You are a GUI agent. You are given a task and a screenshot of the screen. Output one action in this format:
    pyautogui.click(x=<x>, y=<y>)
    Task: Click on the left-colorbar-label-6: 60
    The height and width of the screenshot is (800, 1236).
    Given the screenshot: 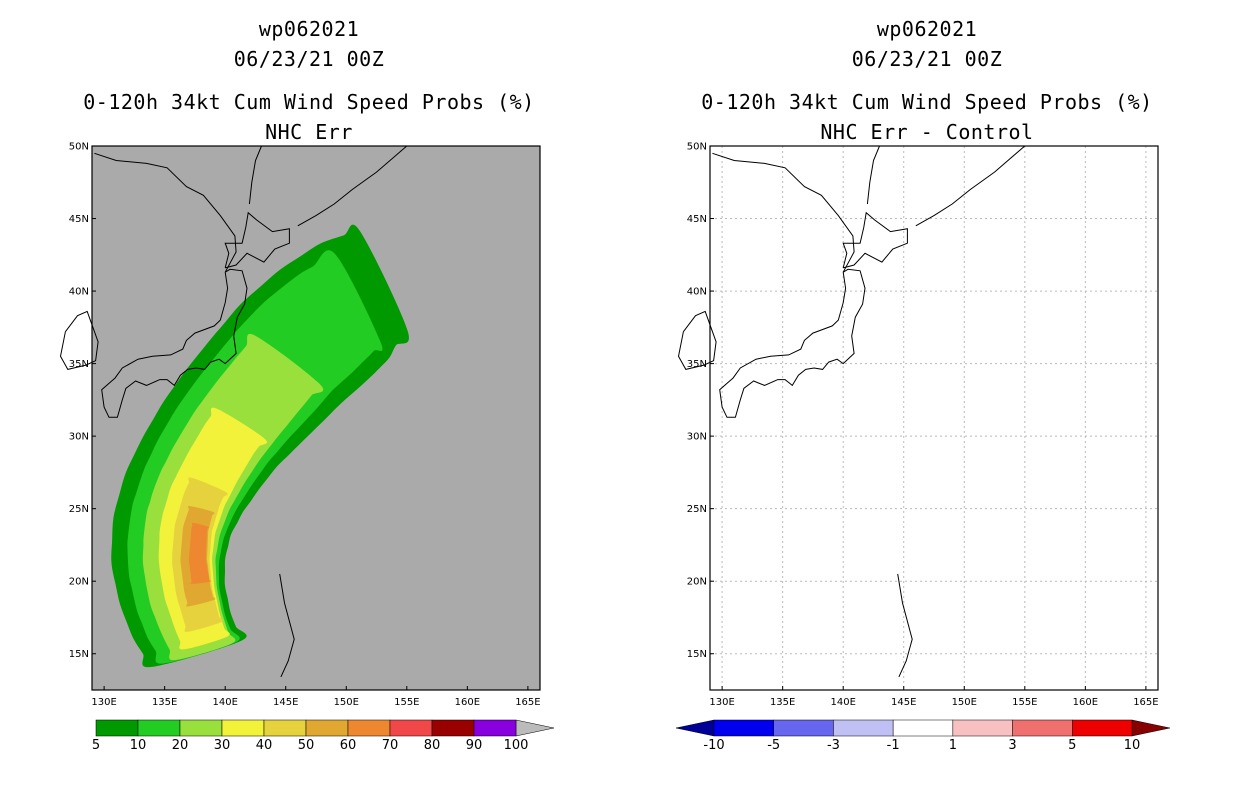 What is the action you would take?
    pyautogui.click(x=348, y=745)
    